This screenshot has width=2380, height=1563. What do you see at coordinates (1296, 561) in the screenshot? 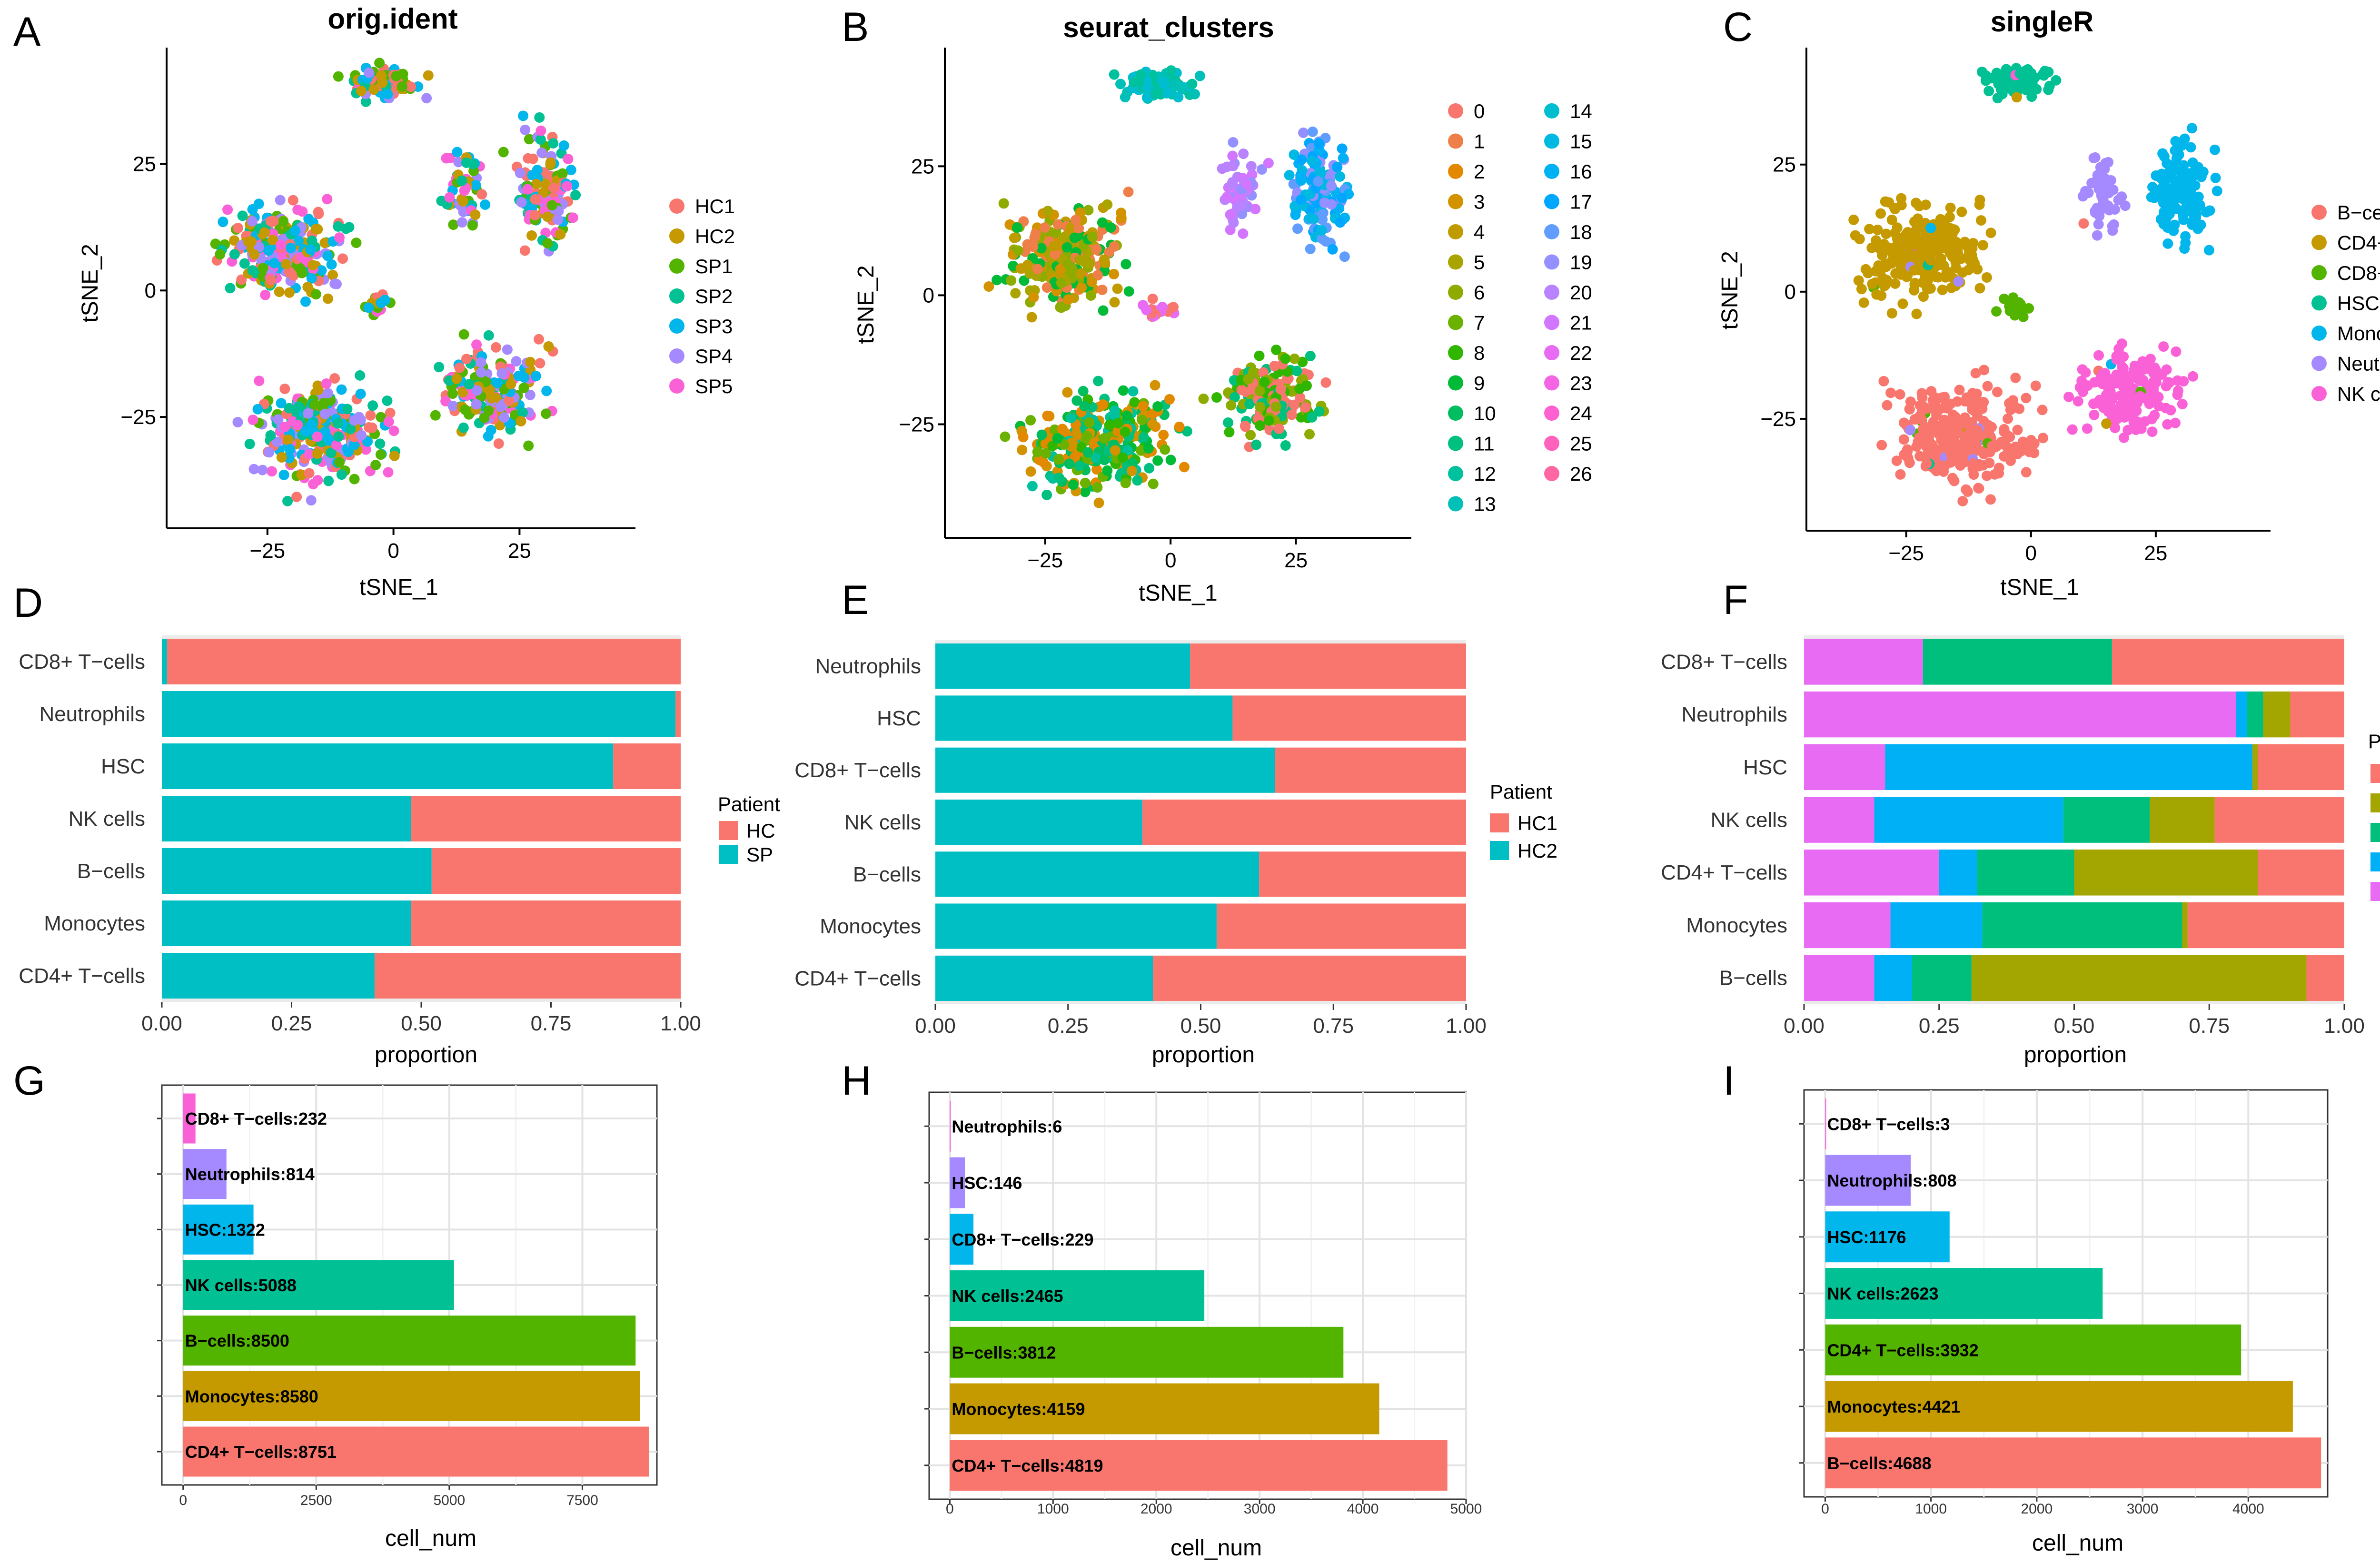
I see `x-tick-label: 25` at bounding box center [1296, 561].